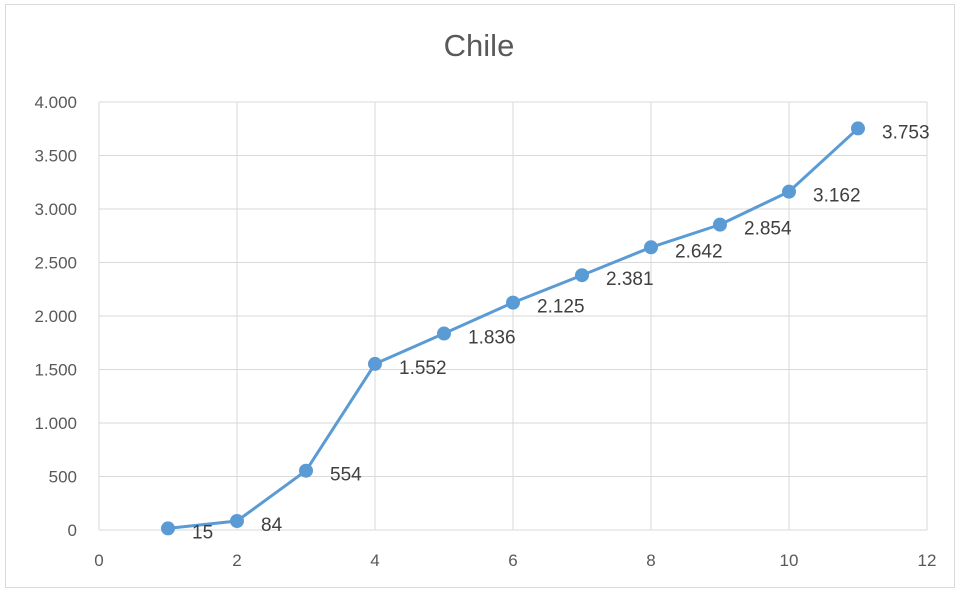  Describe the element at coordinates (236, 560) in the screenshot. I see `x-tick-label: 2` at that location.